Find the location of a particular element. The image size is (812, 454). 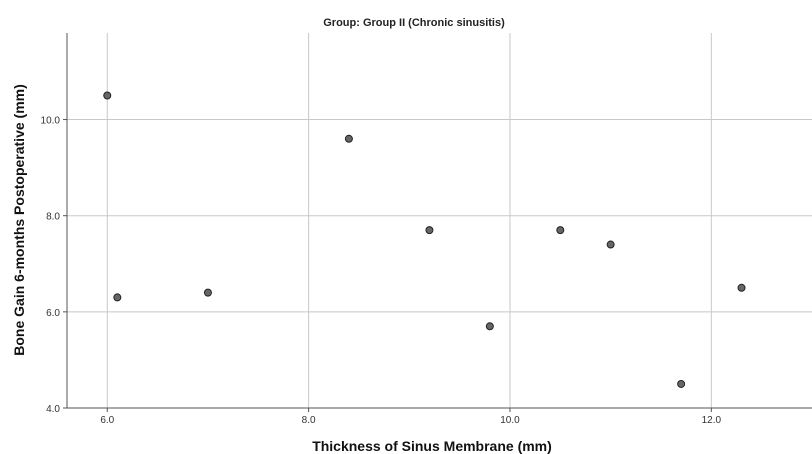

y-tick-label: 8.0 is located at coordinates (53, 217).